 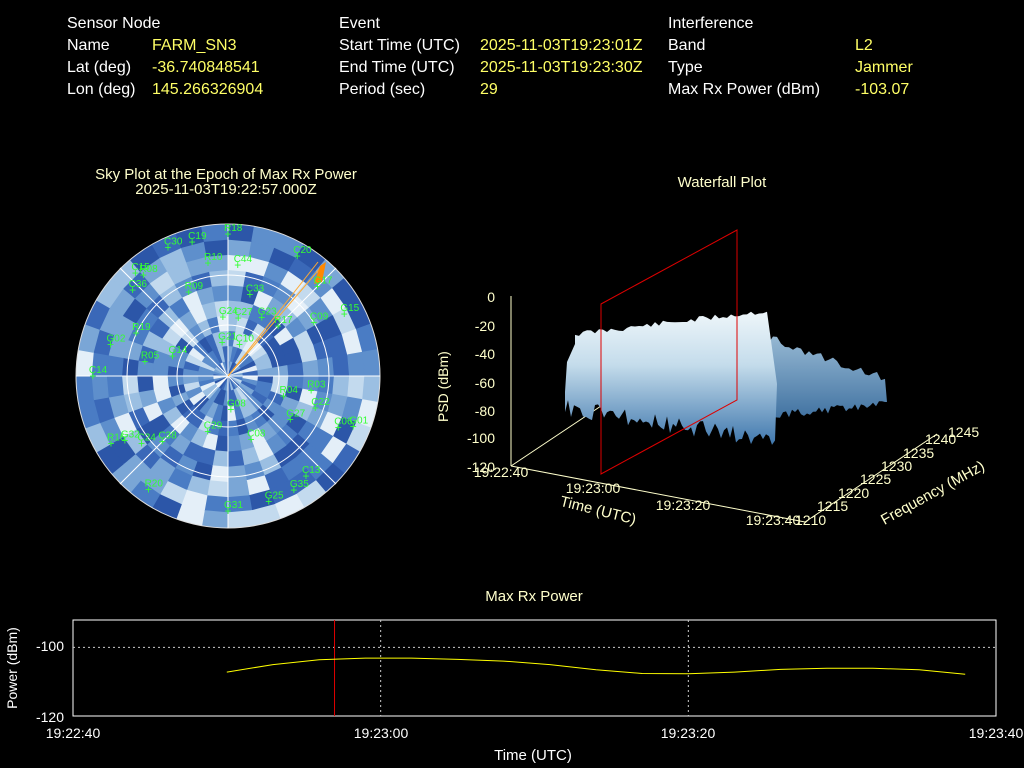 I want to click on satellite-label: C36, so click(x=138, y=284).